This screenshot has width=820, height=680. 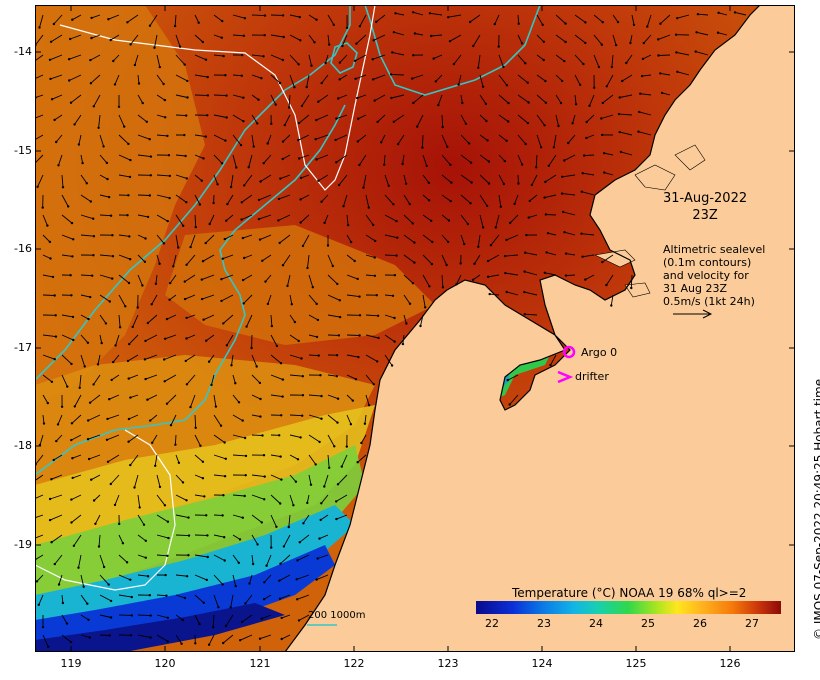 I want to click on drifter-label: drifter, so click(x=592, y=376).